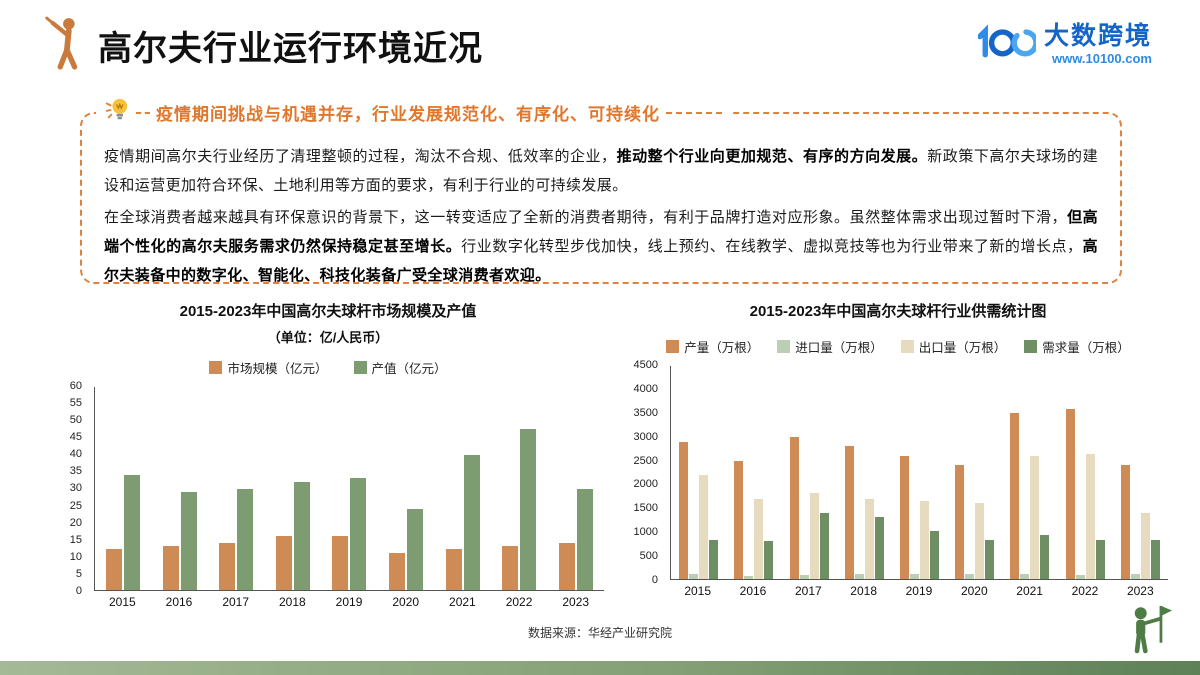 Image resolution: width=1200 pixels, height=675 pixels. I want to click on logo-url: www.10100.com, so click(1102, 59).